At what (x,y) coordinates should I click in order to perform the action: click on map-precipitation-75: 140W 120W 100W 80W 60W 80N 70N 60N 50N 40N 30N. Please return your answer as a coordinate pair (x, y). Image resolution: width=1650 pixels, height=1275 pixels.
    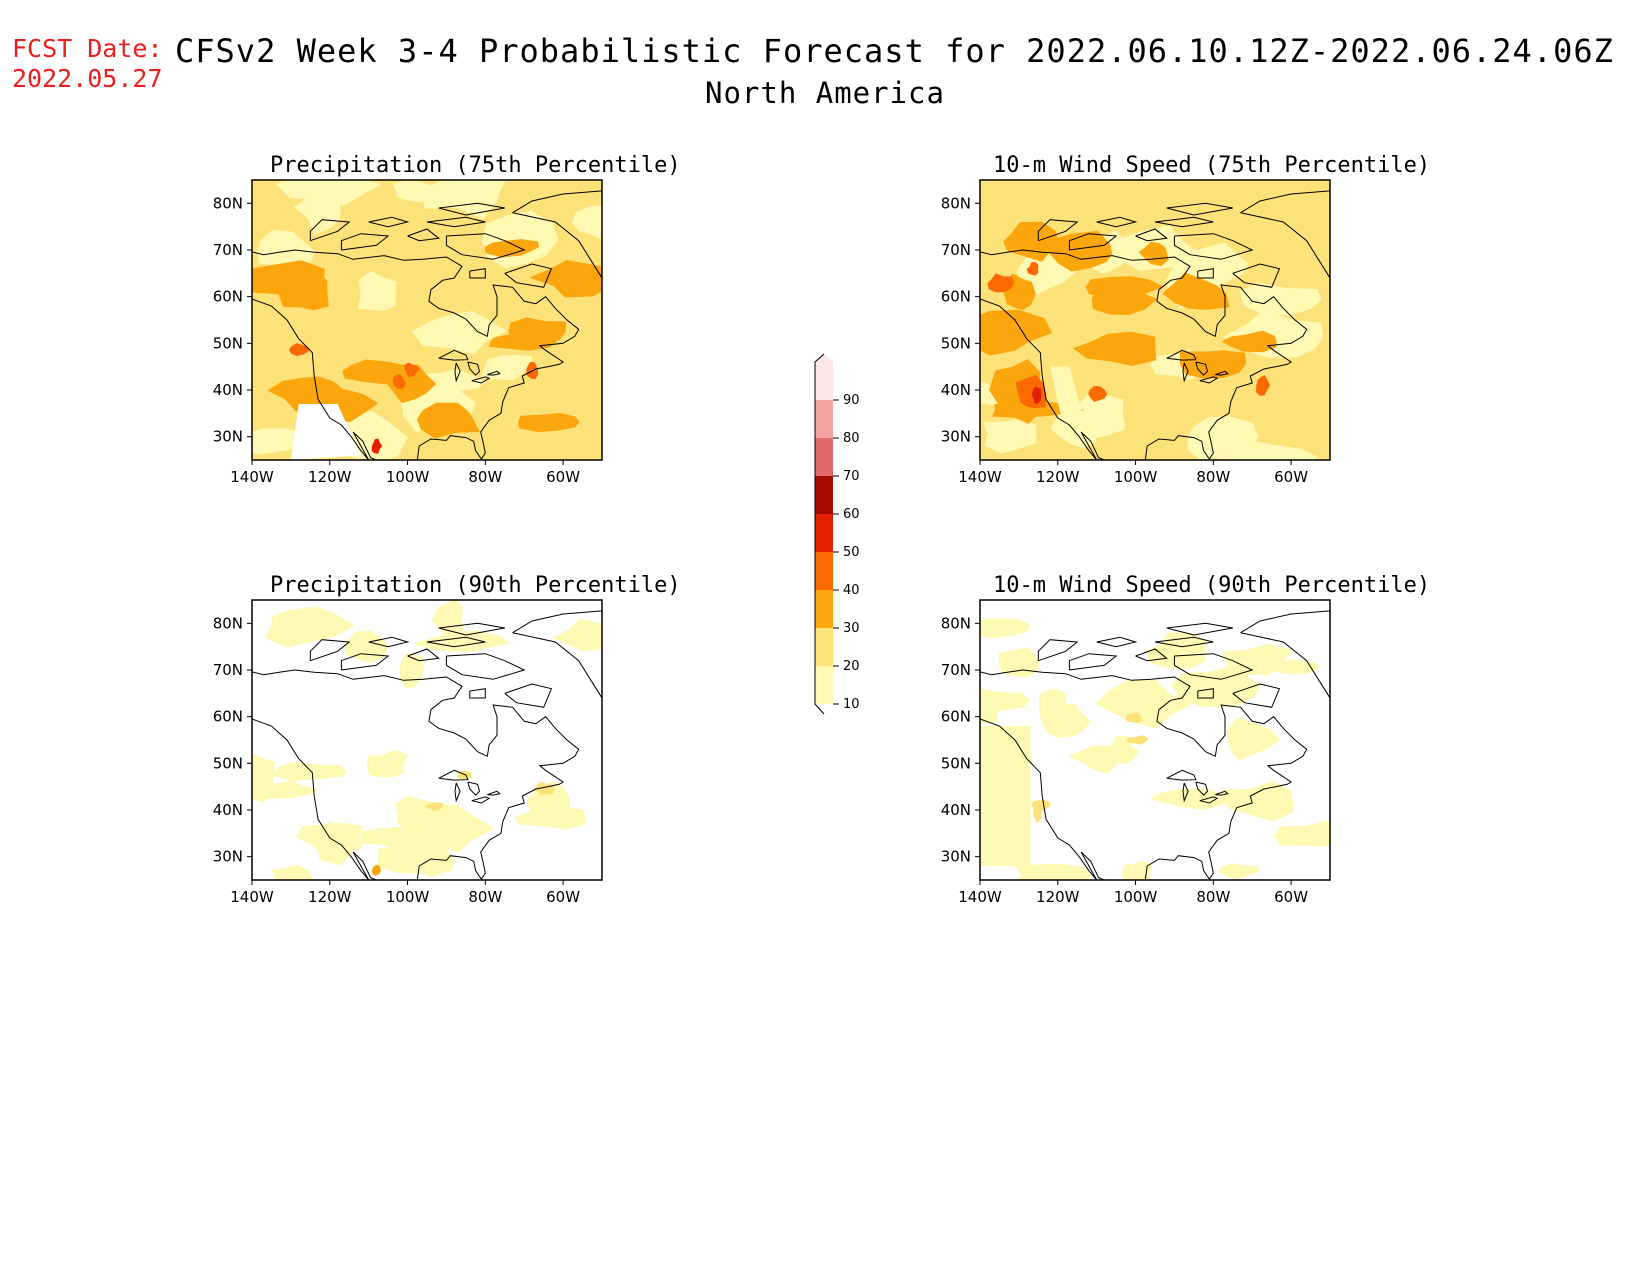
    Looking at the image, I should click on (408, 332).